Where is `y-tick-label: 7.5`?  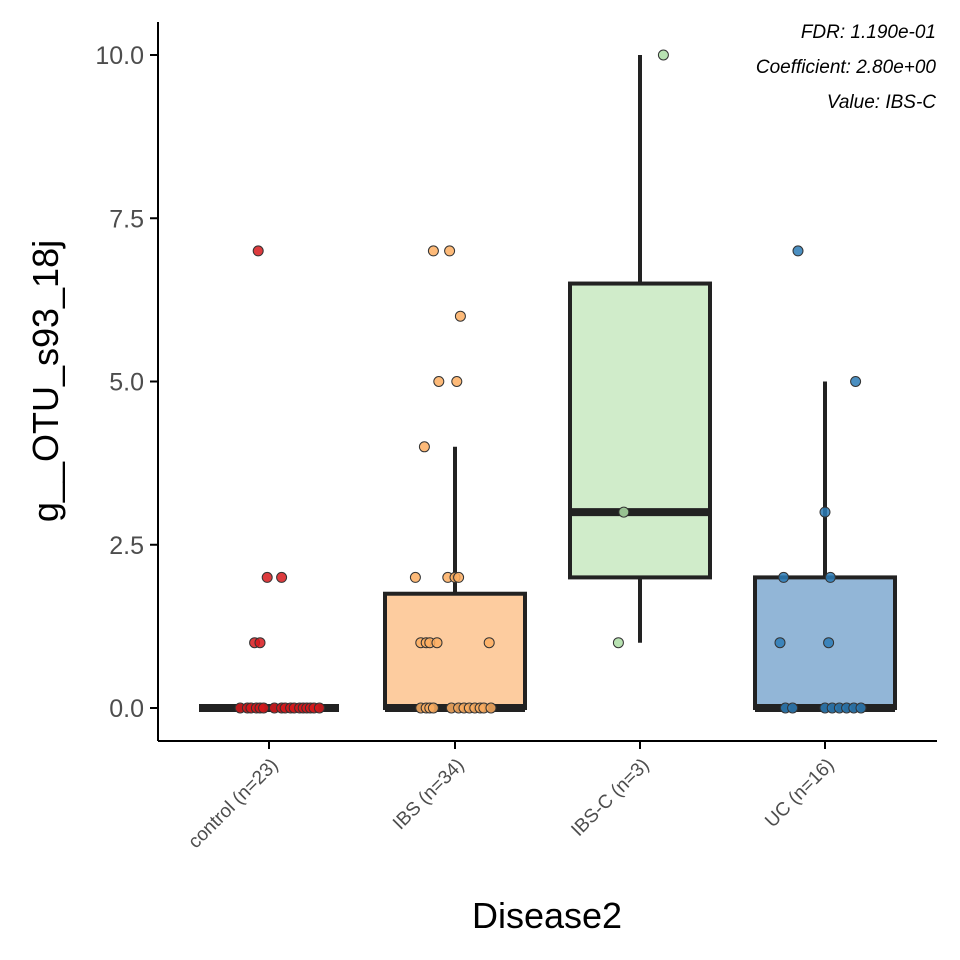
y-tick-label: 7.5 is located at coordinates (126, 219).